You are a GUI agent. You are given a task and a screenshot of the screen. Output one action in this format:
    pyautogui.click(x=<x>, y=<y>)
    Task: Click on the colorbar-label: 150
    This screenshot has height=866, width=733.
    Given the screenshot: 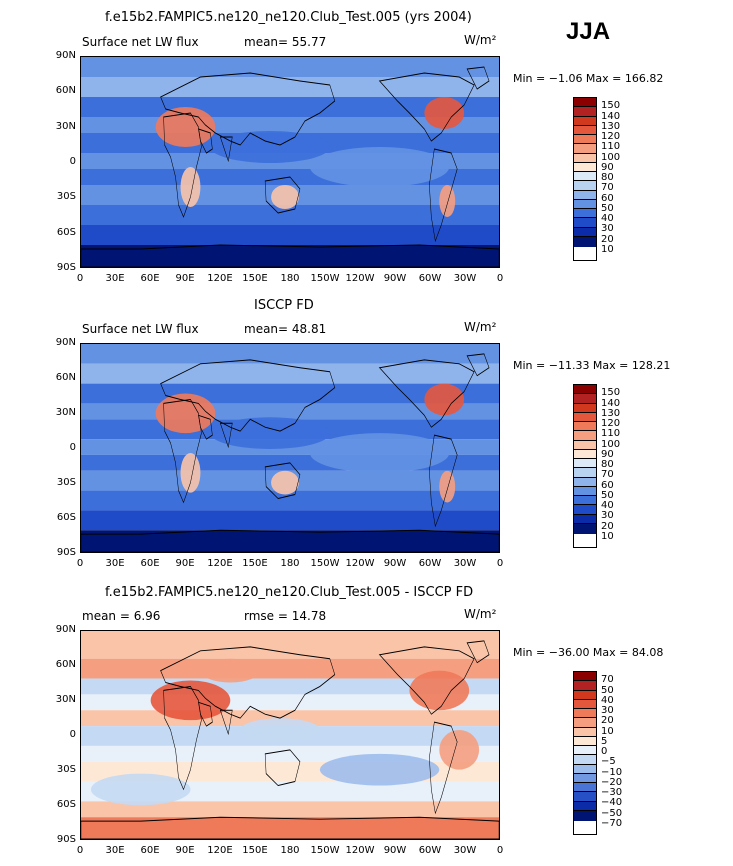 What is the action you would take?
    pyautogui.click(x=611, y=106)
    